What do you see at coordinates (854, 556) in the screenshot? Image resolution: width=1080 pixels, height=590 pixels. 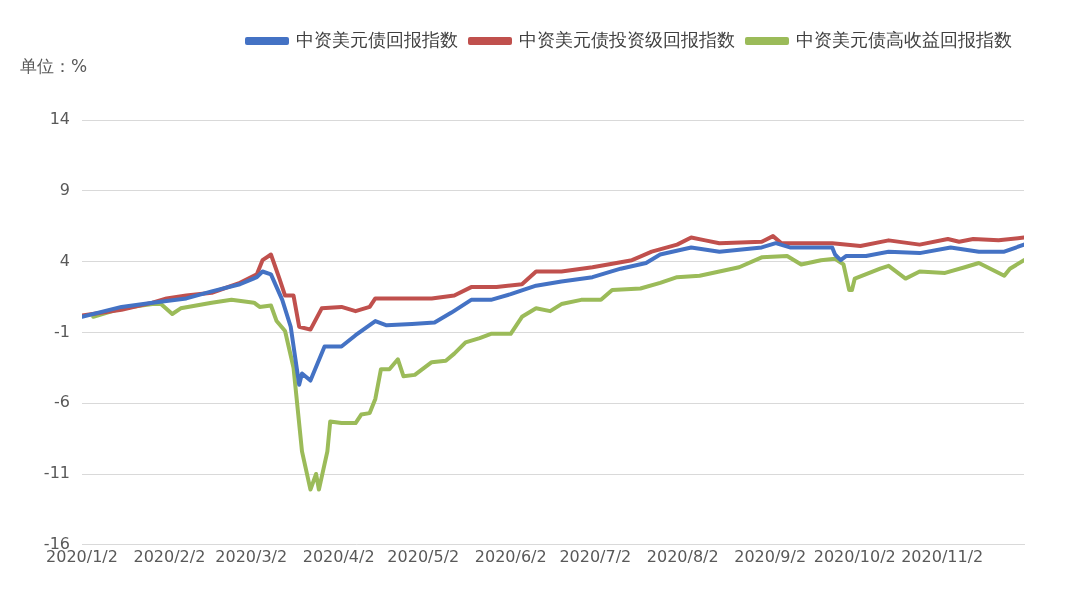 I see `x-tick-label: 2020/10/2` at bounding box center [854, 556].